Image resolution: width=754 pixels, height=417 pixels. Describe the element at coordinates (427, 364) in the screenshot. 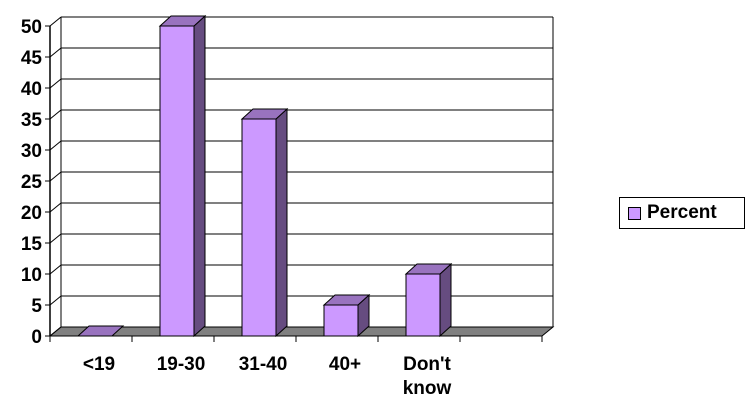

I see `x-tick-label: Don't` at that location.